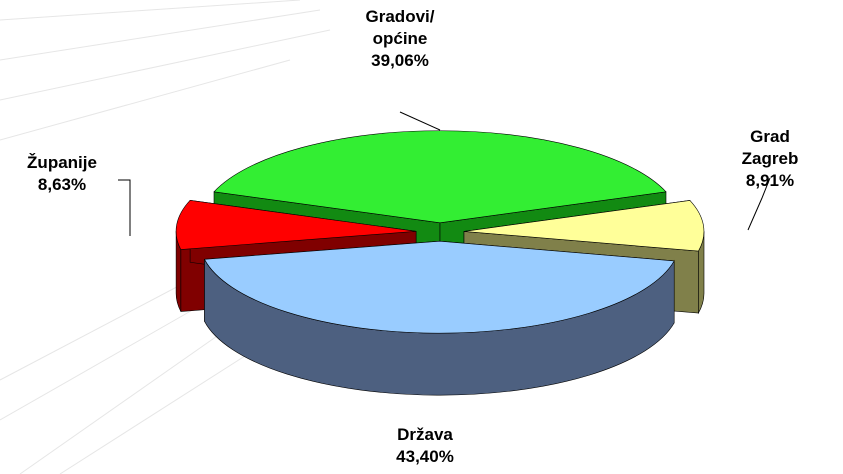  What do you see at coordinates (425, 446) in the screenshot?
I see `slice-label: Država 43,40%` at bounding box center [425, 446].